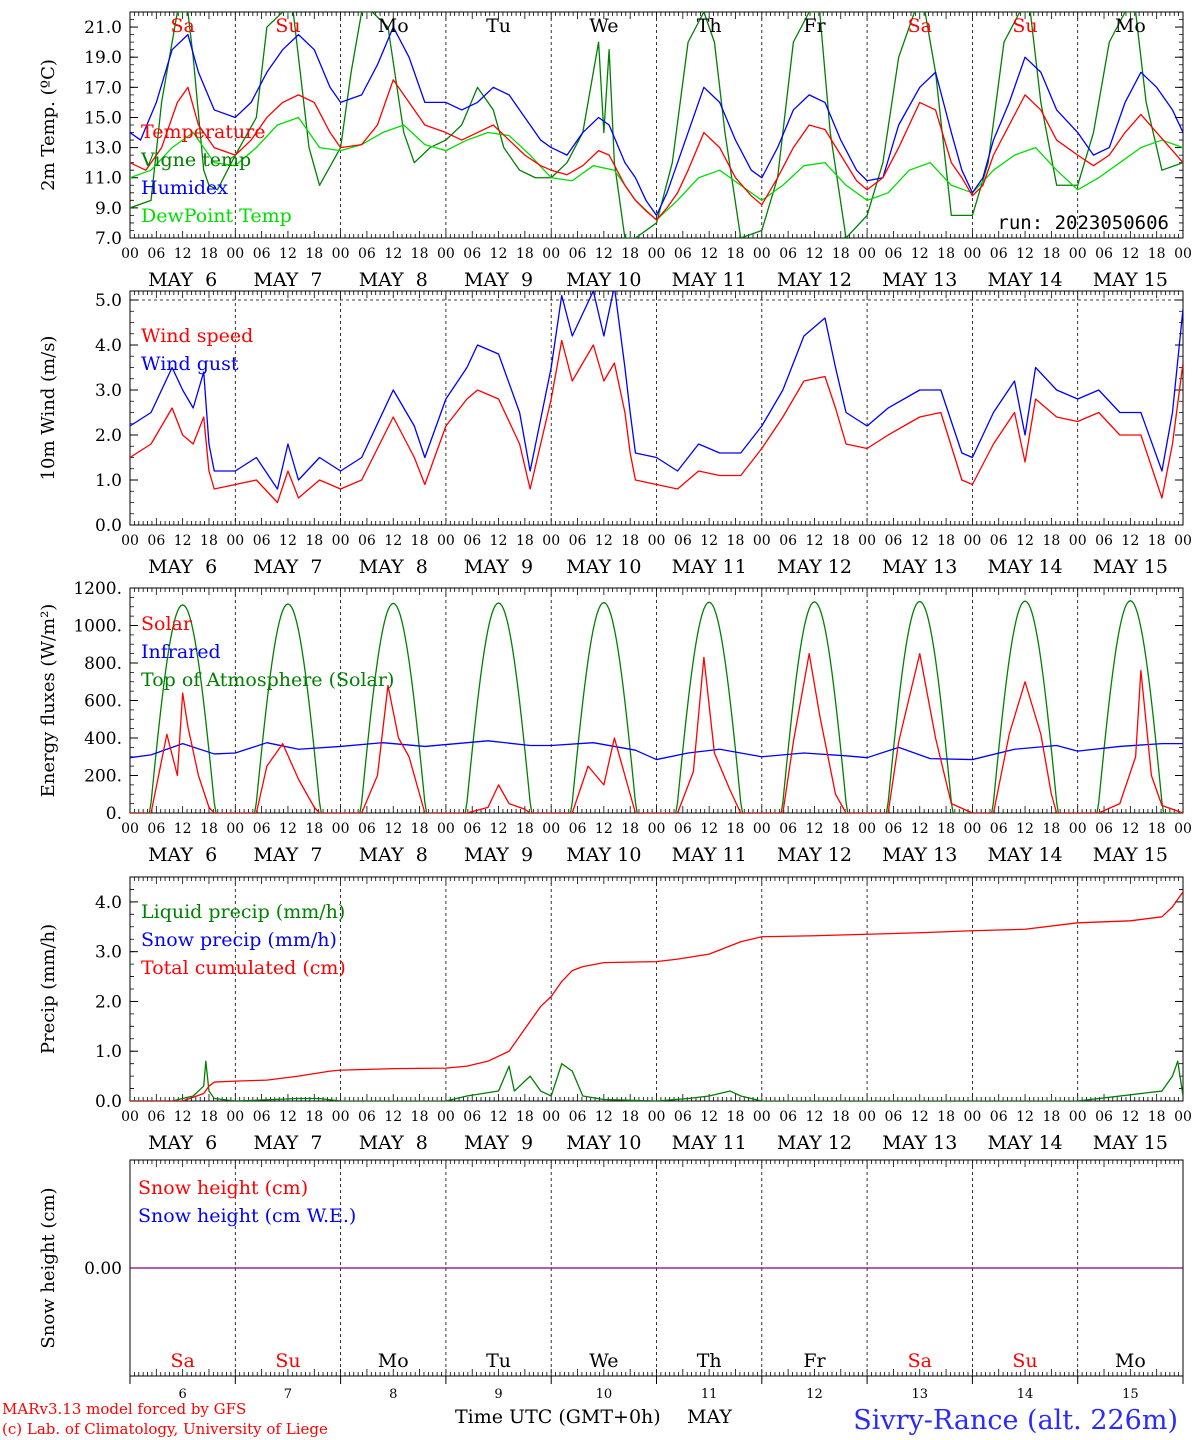  Describe the element at coordinates (103, 118) in the screenshot. I see `y-tick-label: 15.0` at that location.